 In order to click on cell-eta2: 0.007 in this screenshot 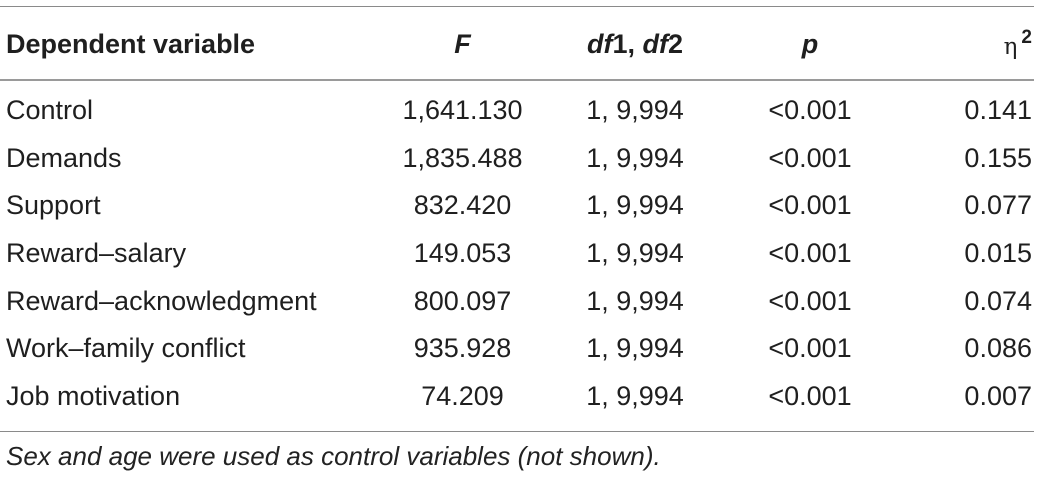, I will do `click(998, 395)`.